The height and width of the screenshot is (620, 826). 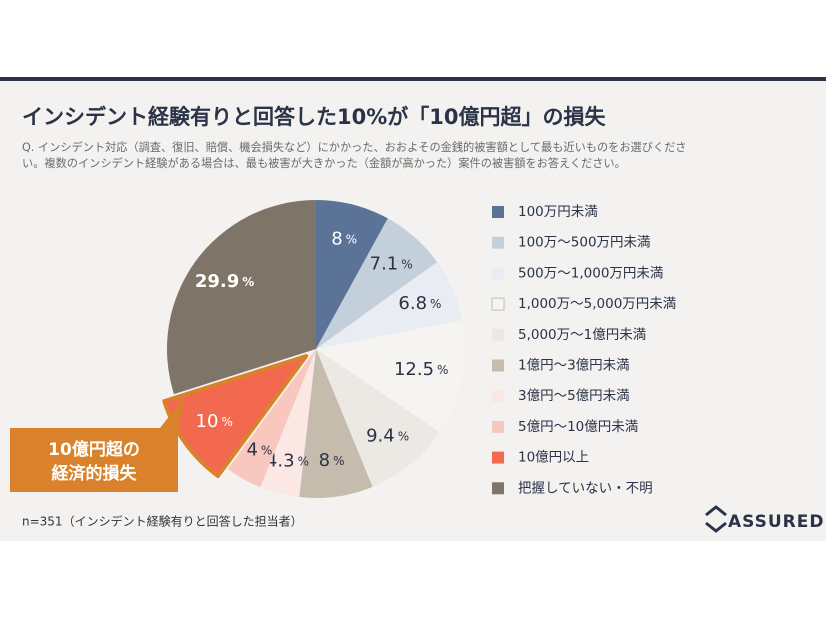 I want to click on data-label: 29.9%, so click(x=224, y=281).